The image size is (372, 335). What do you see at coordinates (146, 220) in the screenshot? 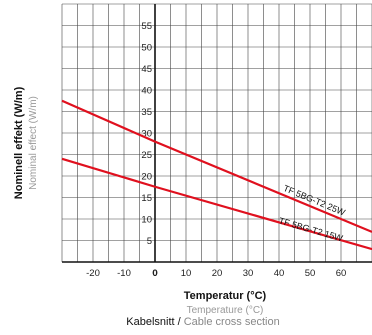
I see `y-tick-label: 10` at bounding box center [146, 220].